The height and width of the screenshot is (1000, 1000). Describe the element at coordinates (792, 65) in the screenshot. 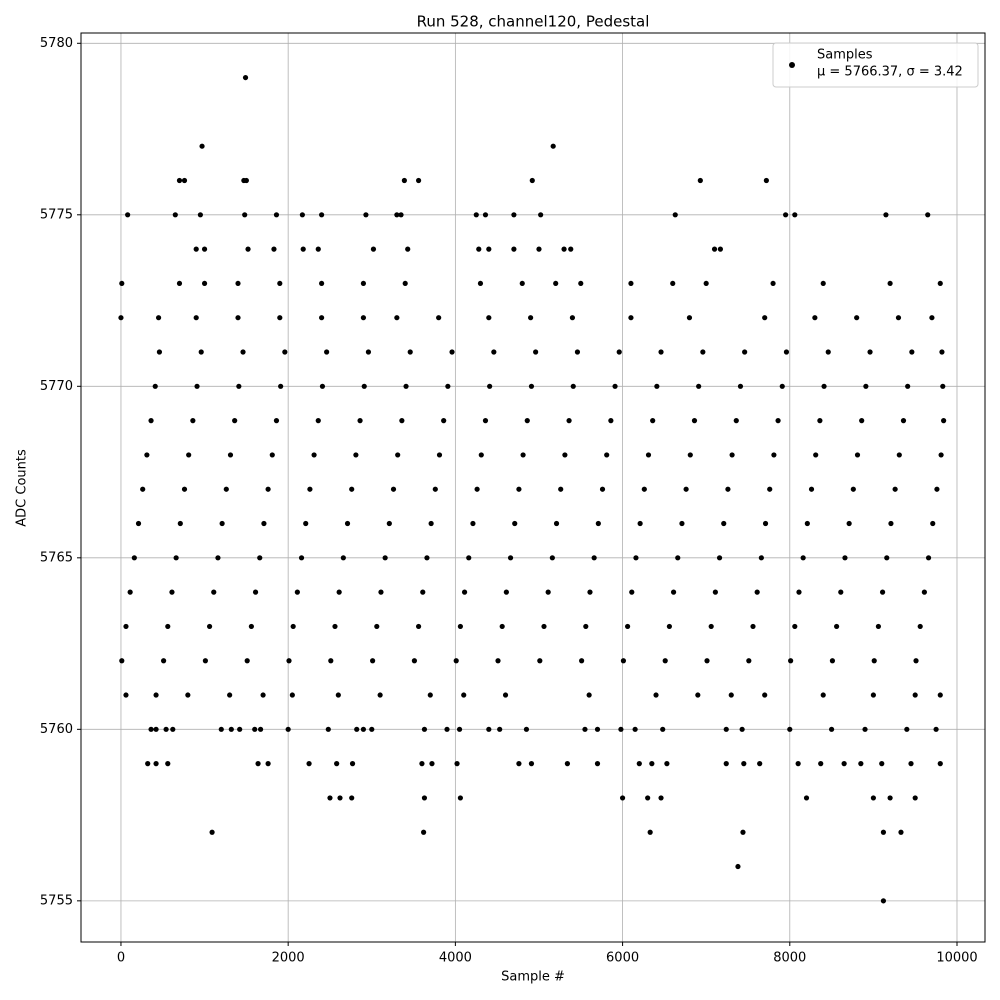

I see `legend-marker` at that location.